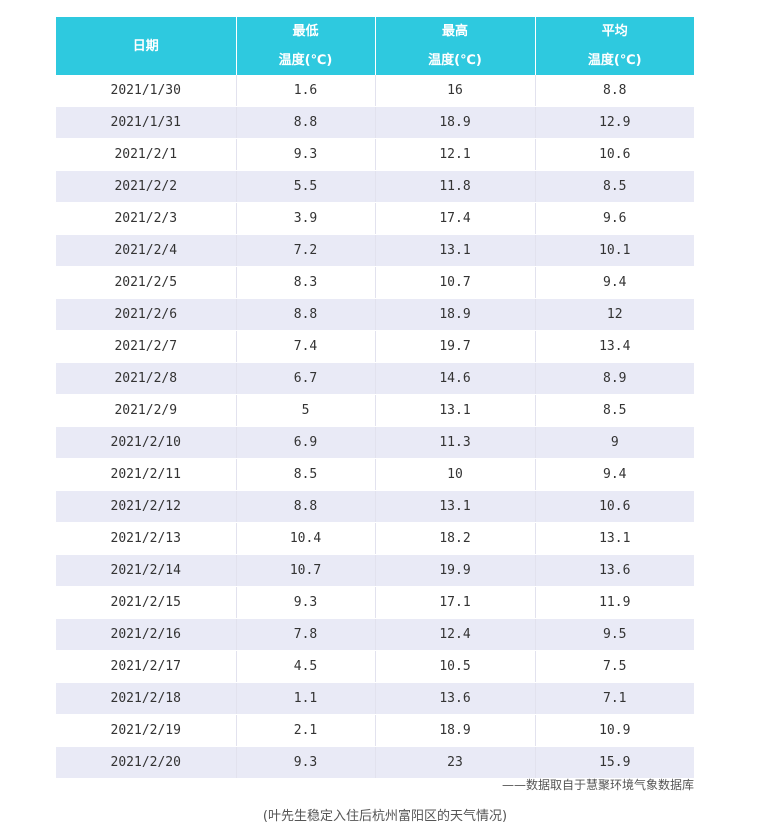  I want to click on table-row: 2021/2/12 8.8 13.1 10.6, so click(375, 506).